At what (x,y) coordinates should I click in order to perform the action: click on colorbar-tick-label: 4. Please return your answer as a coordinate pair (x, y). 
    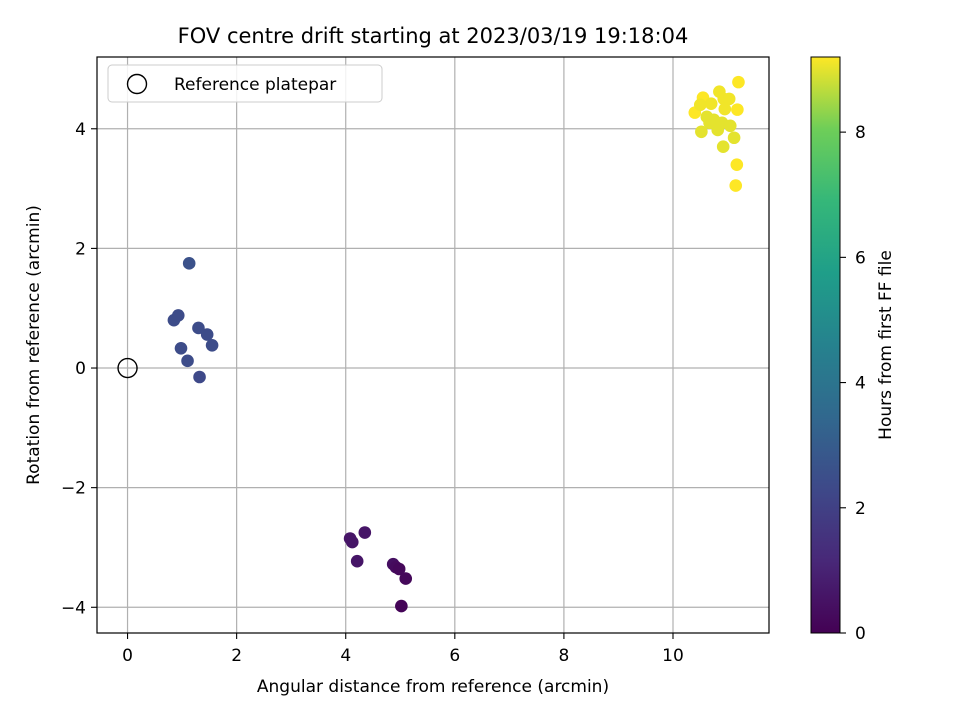
    Looking at the image, I should click on (860, 384).